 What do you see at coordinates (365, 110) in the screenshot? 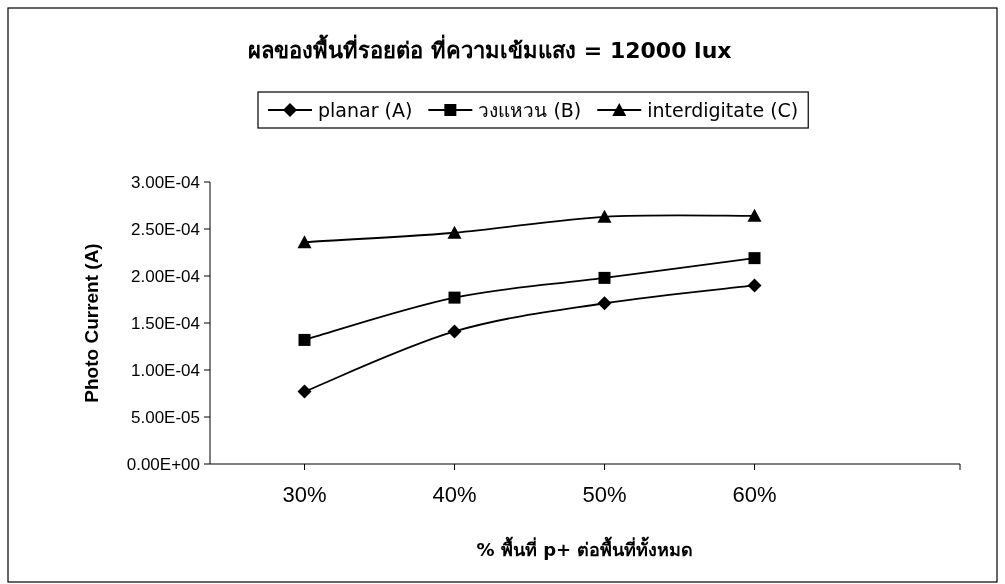
I see `legend-label: planar (A)` at bounding box center [365, 110].